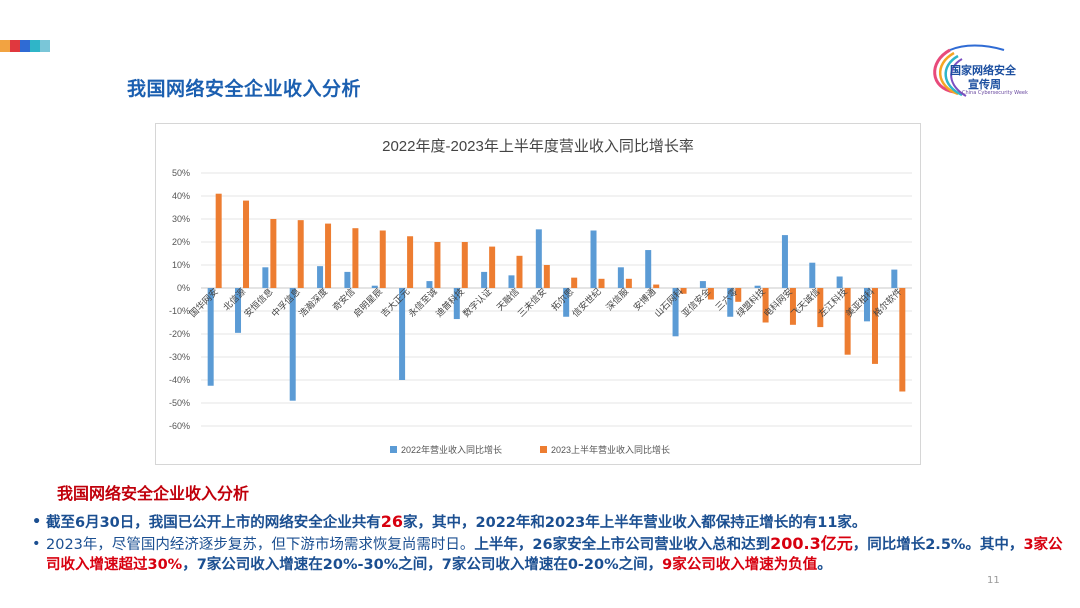 This screenshot has width=1080, height=608. What do you see at coordinates (635, 523) in the screenshot?
I see `bullet-1-text-c: 家，其中，2022年和2023年上半年营业收入都保持正增长的有11家。` at bounding box center [635, 523].